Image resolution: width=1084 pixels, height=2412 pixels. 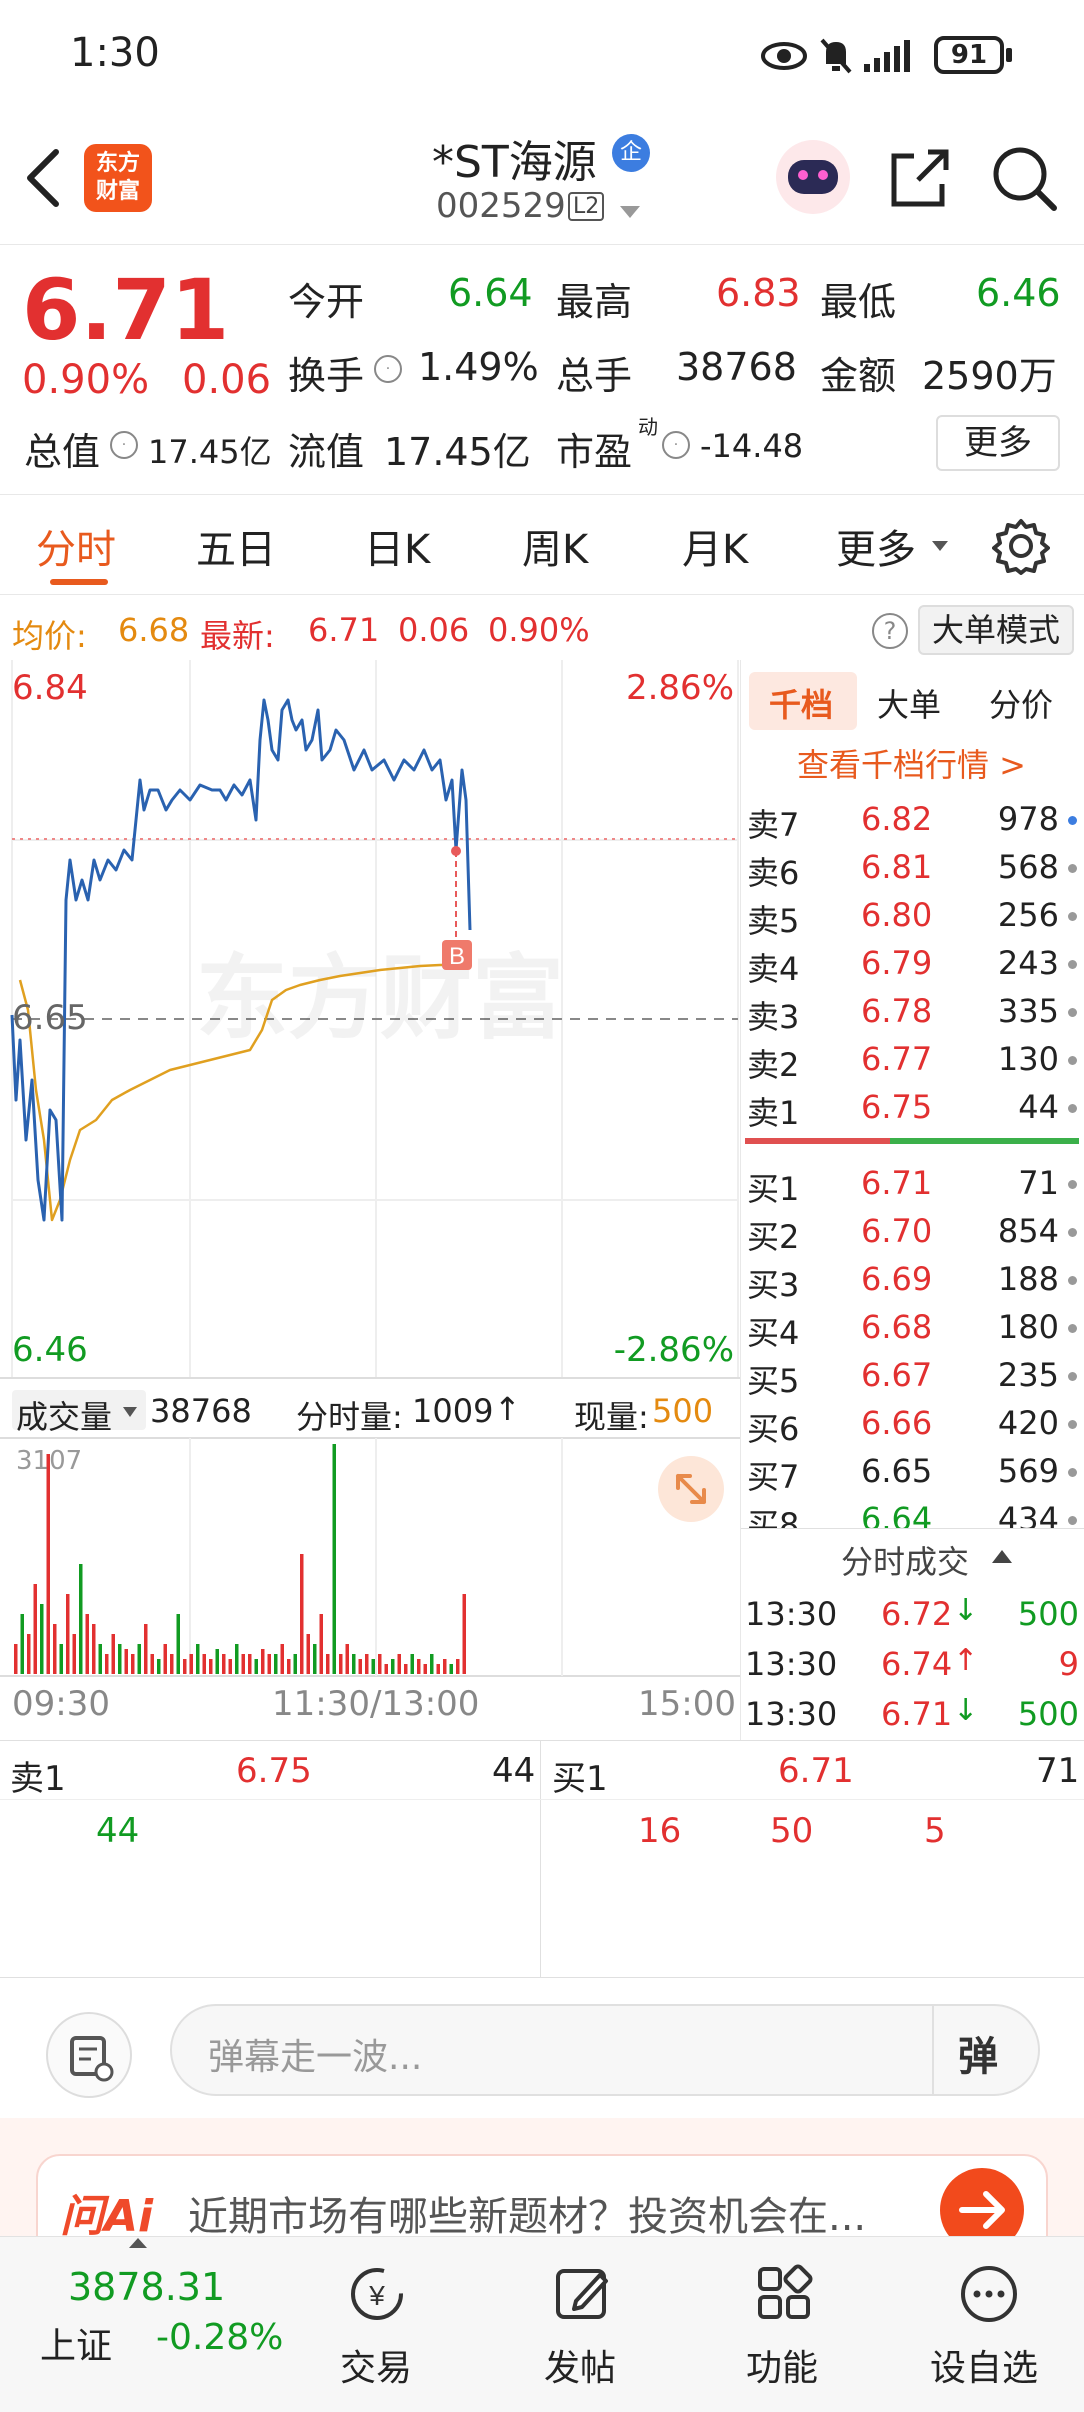 I want to click on tab-monthly-k: 月K, so click(x=715, y=550).